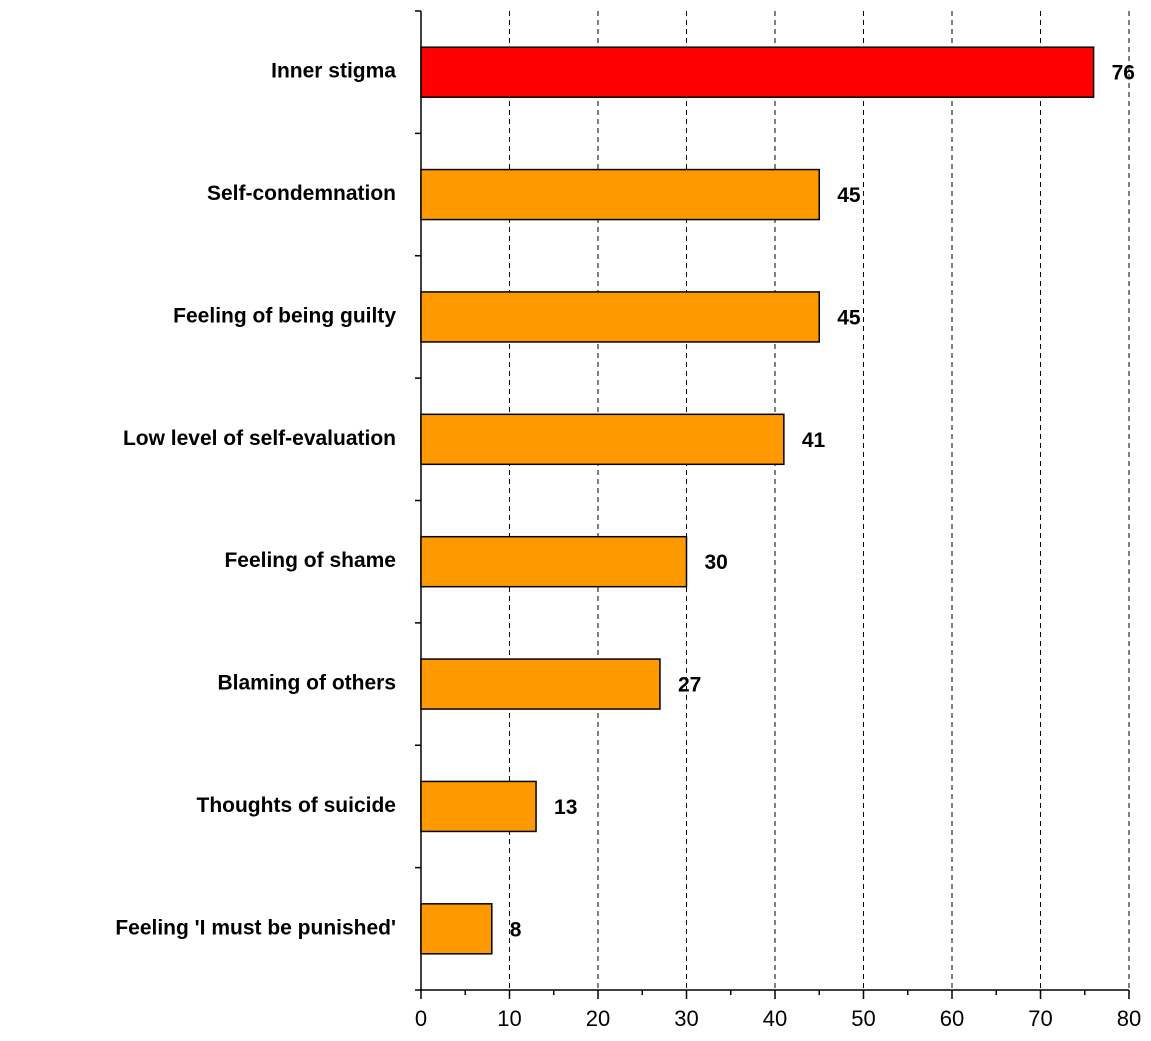  I want to click on category-label: Low level of self-evaluation, so click(259, 438).